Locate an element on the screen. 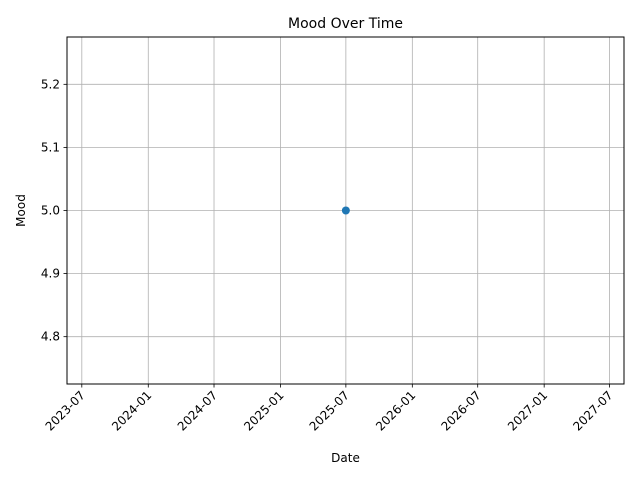 This screenshot has height=480, width=640. data-point is located at coordinates (345, 210).